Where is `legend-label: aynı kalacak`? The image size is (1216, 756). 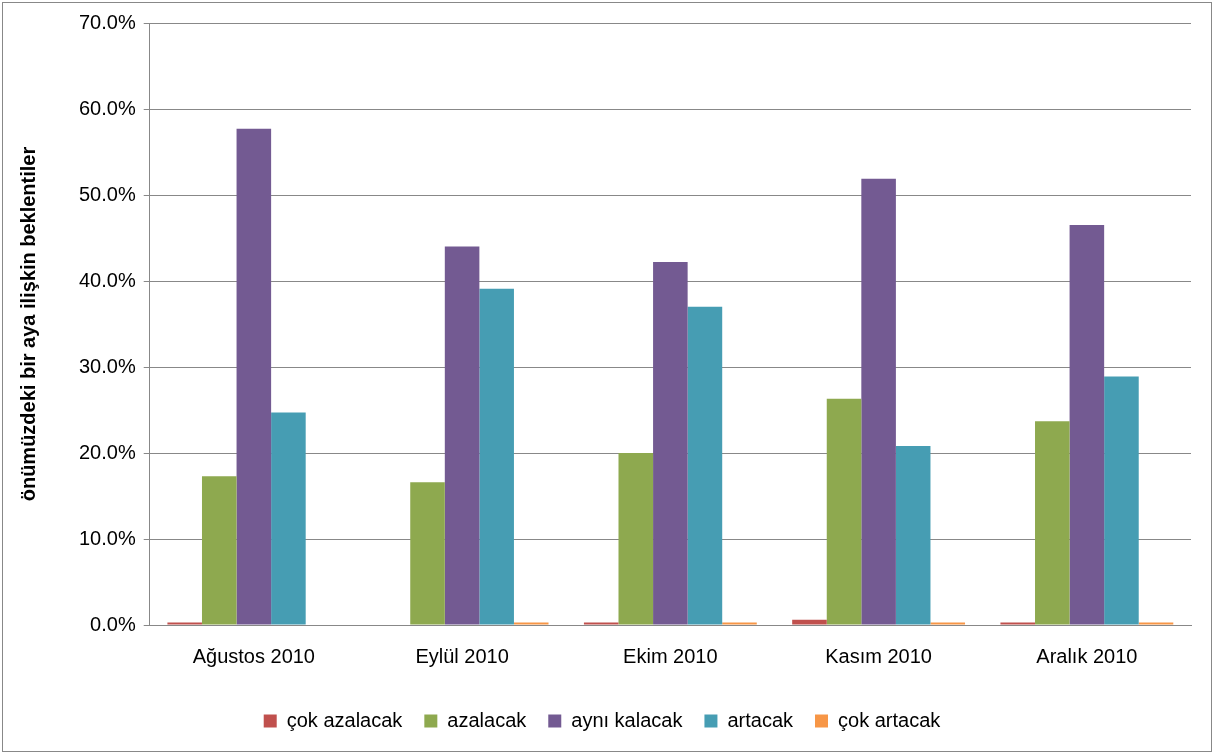
legend-label: aynı kalacak is located at coordinates (627, 719).